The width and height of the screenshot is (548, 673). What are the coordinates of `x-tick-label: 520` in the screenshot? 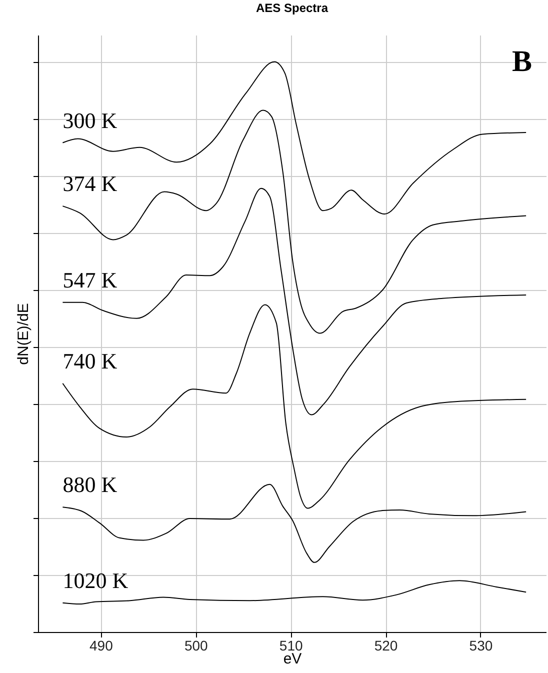 It's located at (386, 646).